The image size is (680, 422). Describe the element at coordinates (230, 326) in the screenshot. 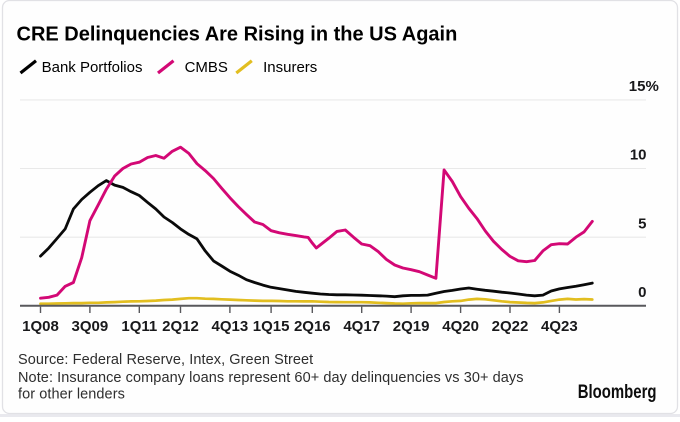

I see `svg-text: 4Q13` at that location.